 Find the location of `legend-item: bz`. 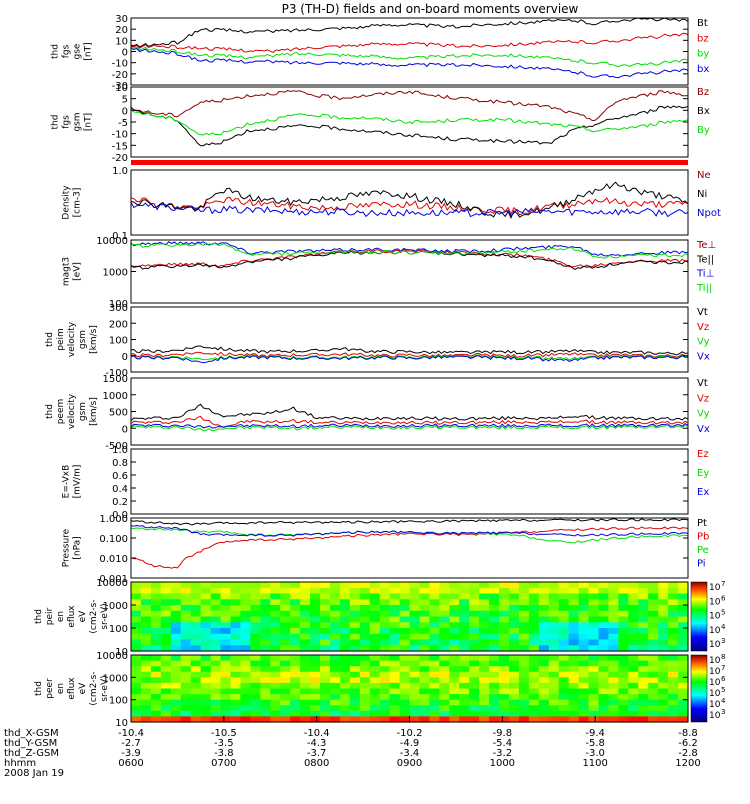

legend-item: bz is located at coordinates (703, 38).